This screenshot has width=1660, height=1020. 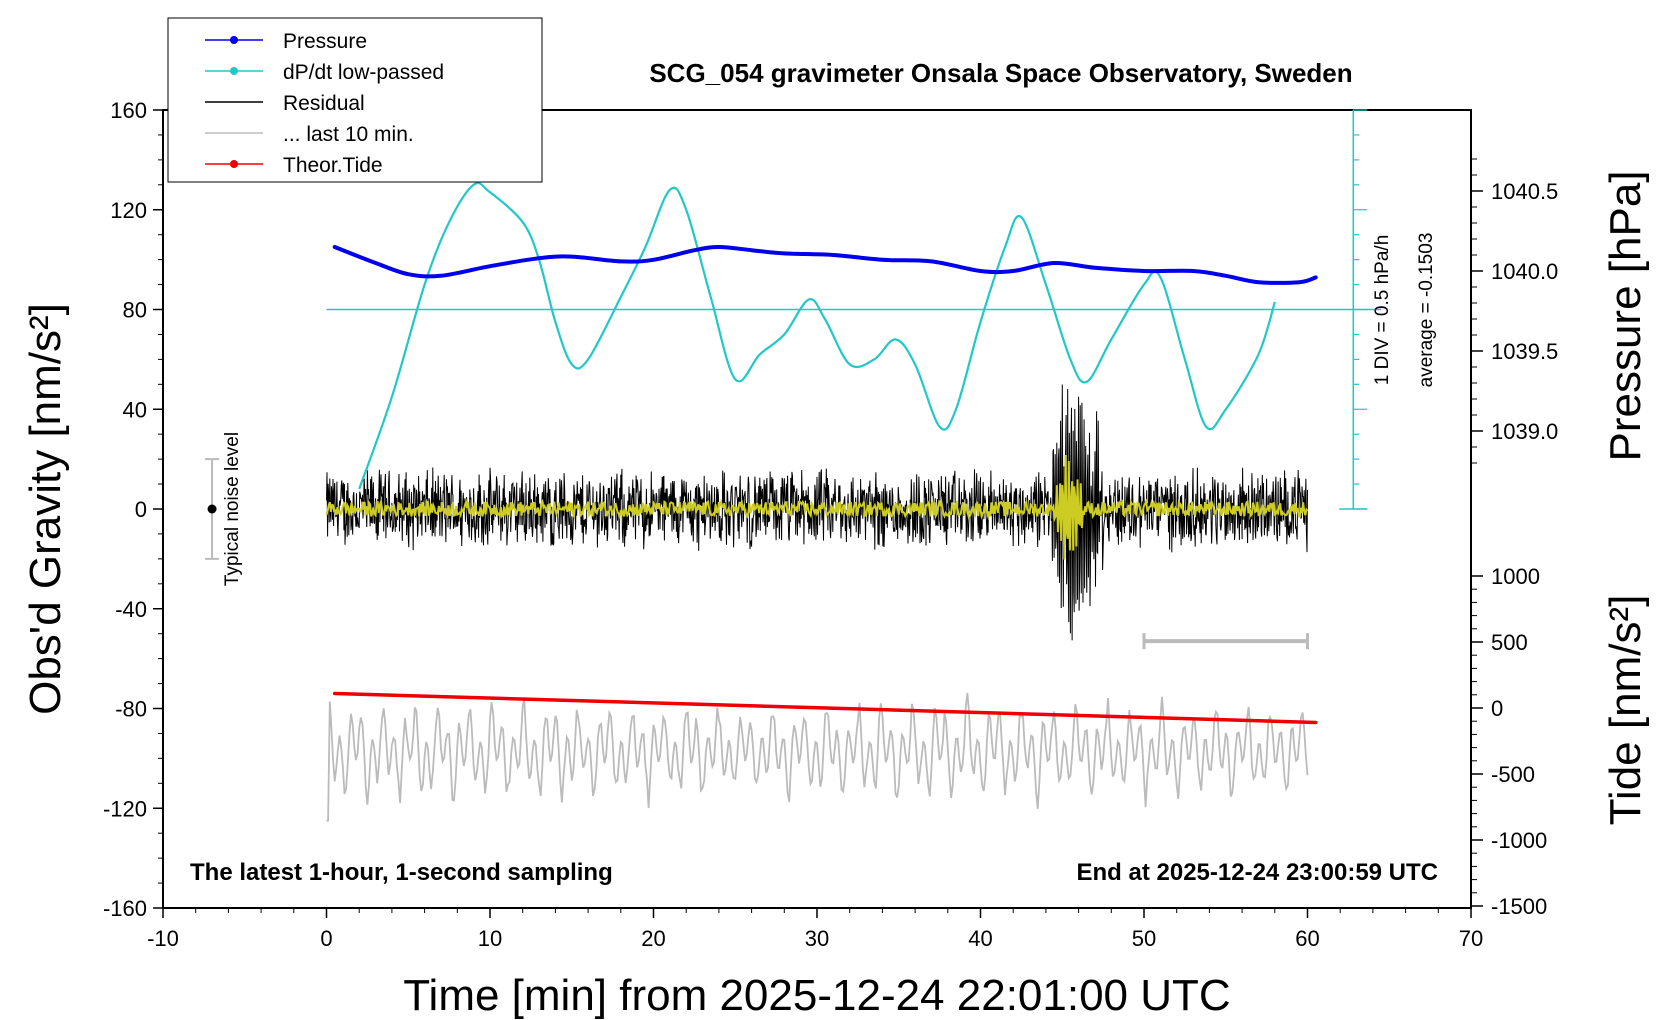 What do you see at coordinates (1509, 642) in the screenshot?
I see `tide-tick-label: 500` at bounding box center [1509, 642].